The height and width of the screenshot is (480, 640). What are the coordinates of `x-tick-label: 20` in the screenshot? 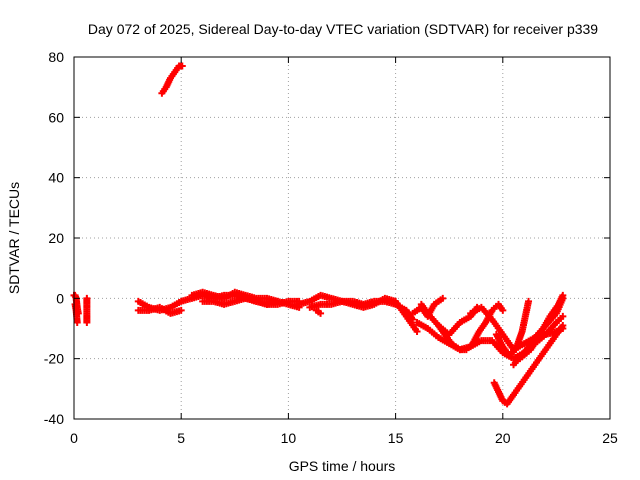 It's located at (503, 438).